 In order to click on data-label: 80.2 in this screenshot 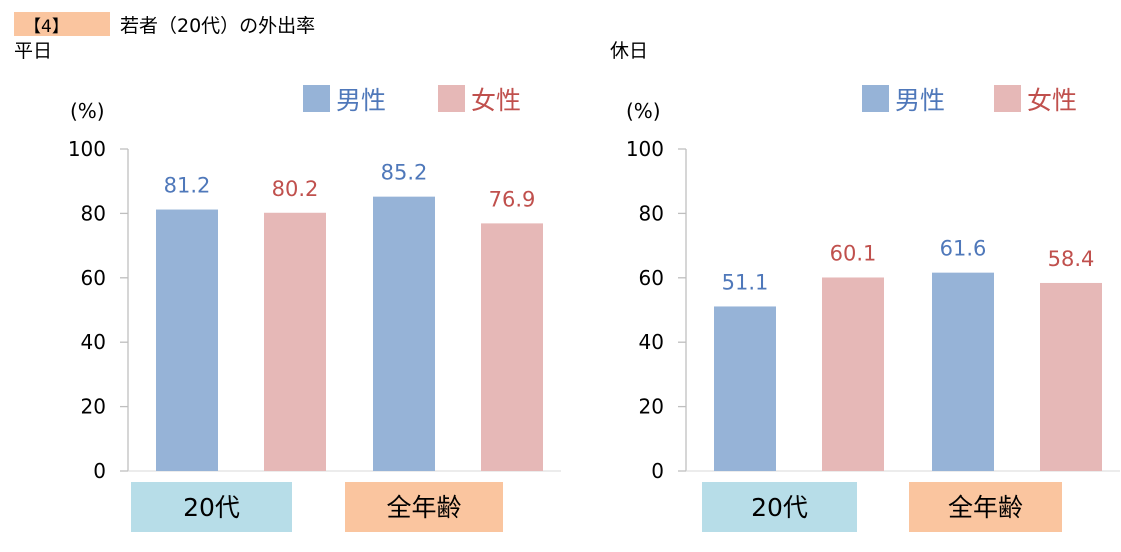, I will do `click(295, 189)`.